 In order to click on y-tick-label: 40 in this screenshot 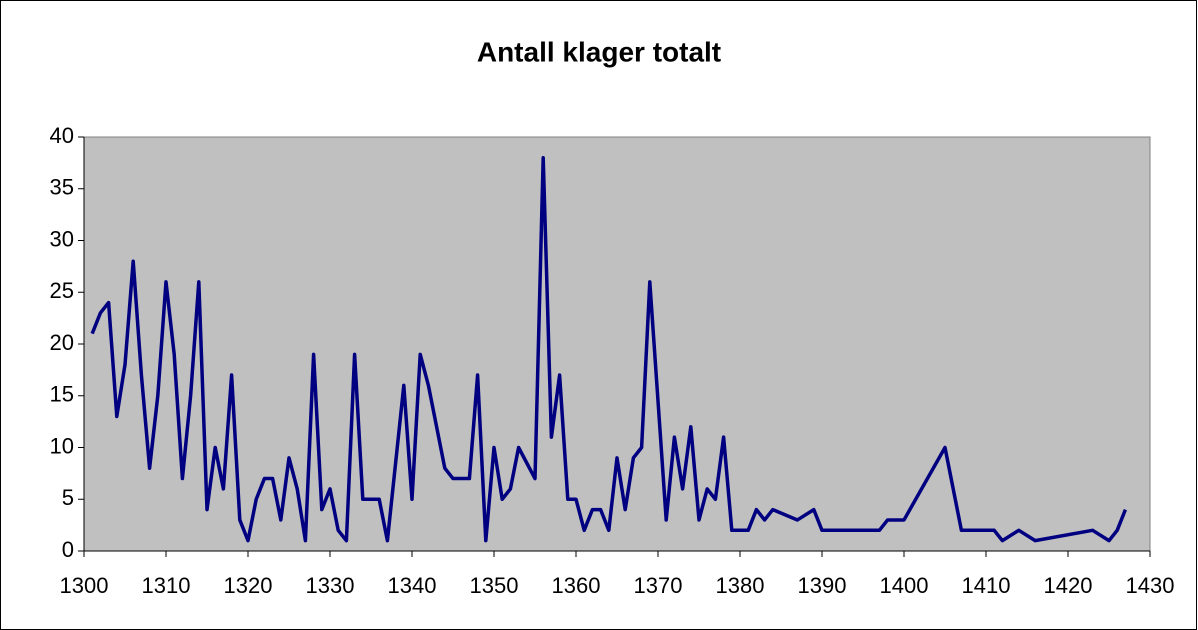, I will do `click(62, 135)`.